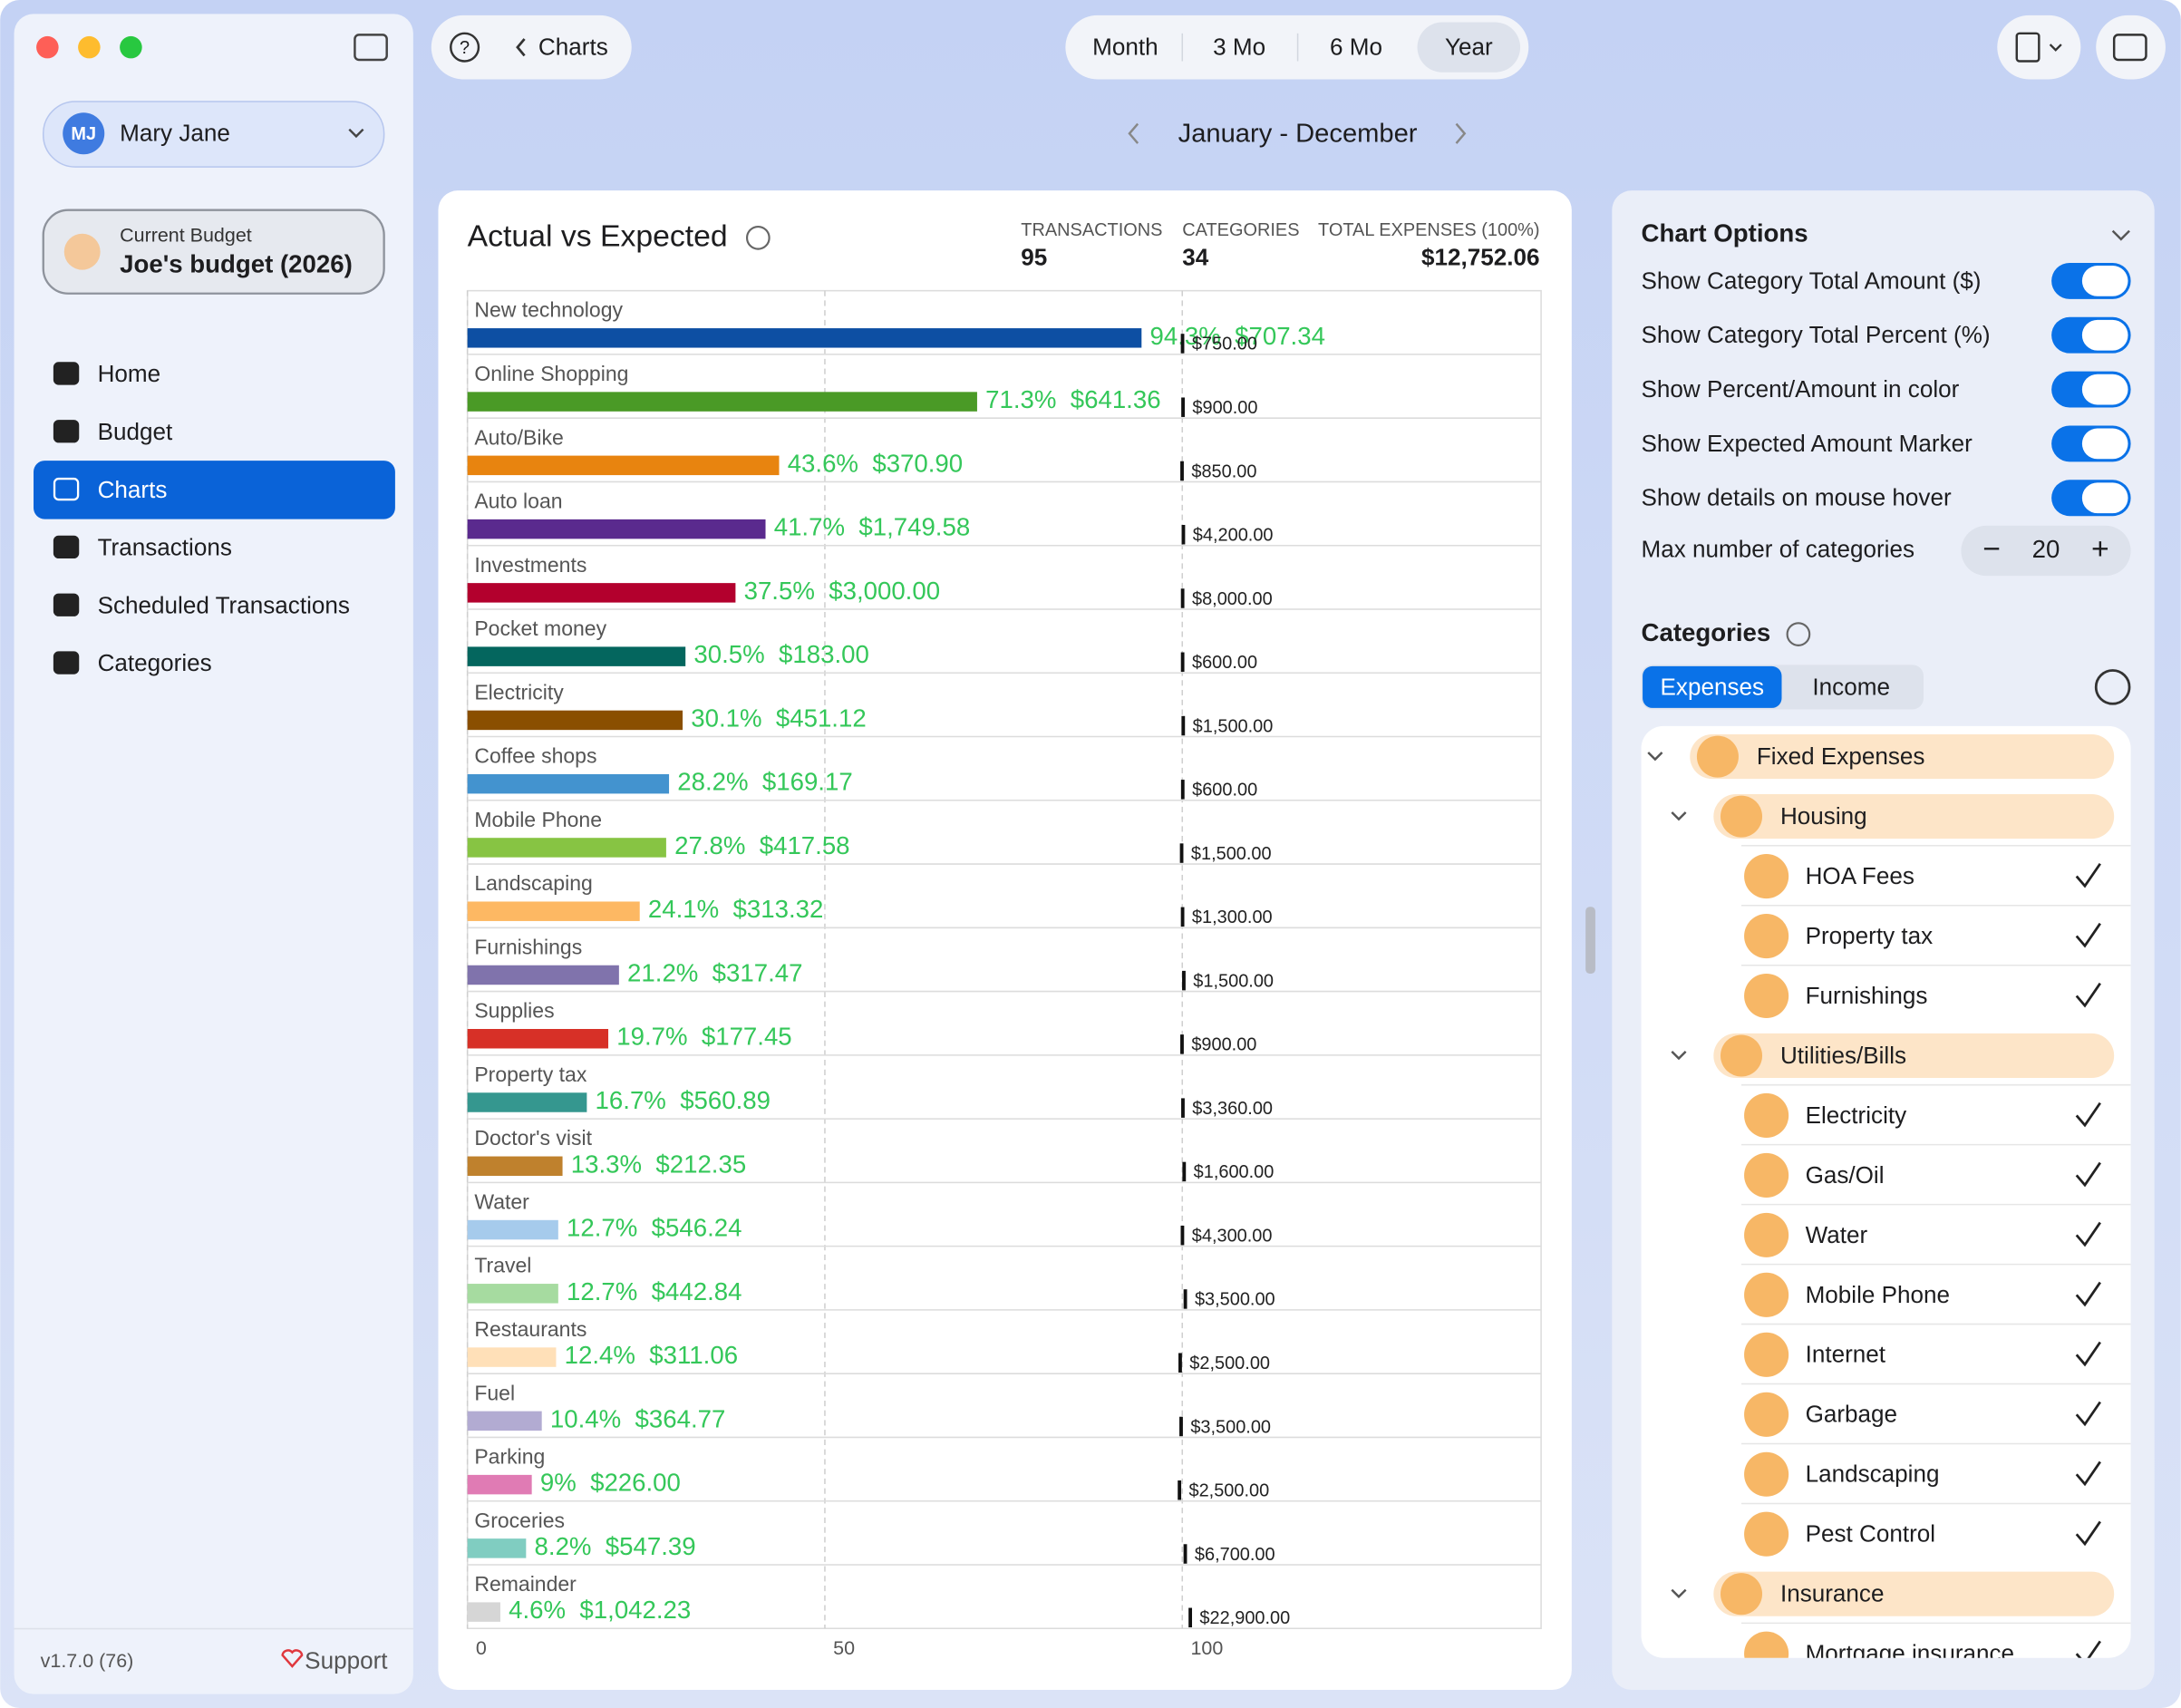 This screenshot has width=2181, height=1708. Describe the element at coordinates (710, 845) in the screenshot. I see `percent-label: 27.8%` at that location.